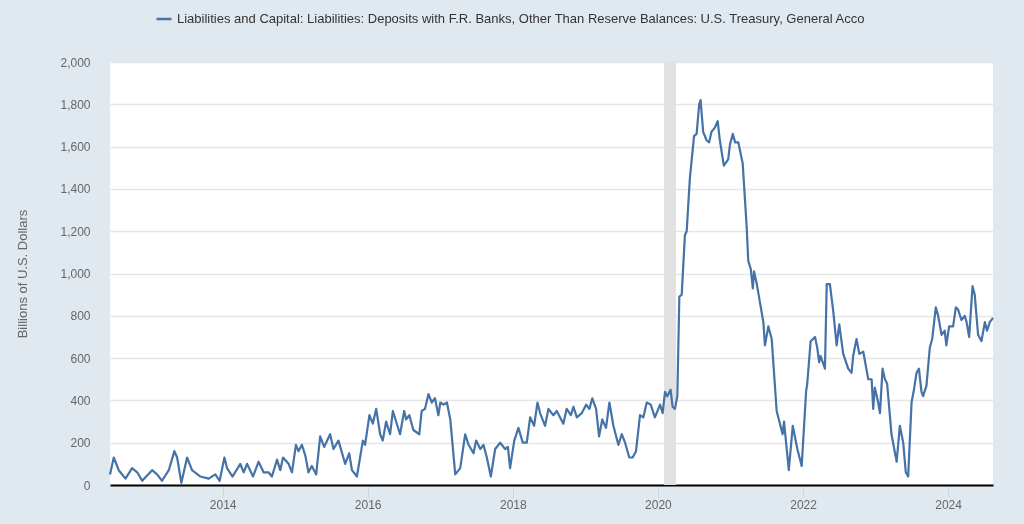  I want to click on y-tick-label: 1,000, so click(75, 274).